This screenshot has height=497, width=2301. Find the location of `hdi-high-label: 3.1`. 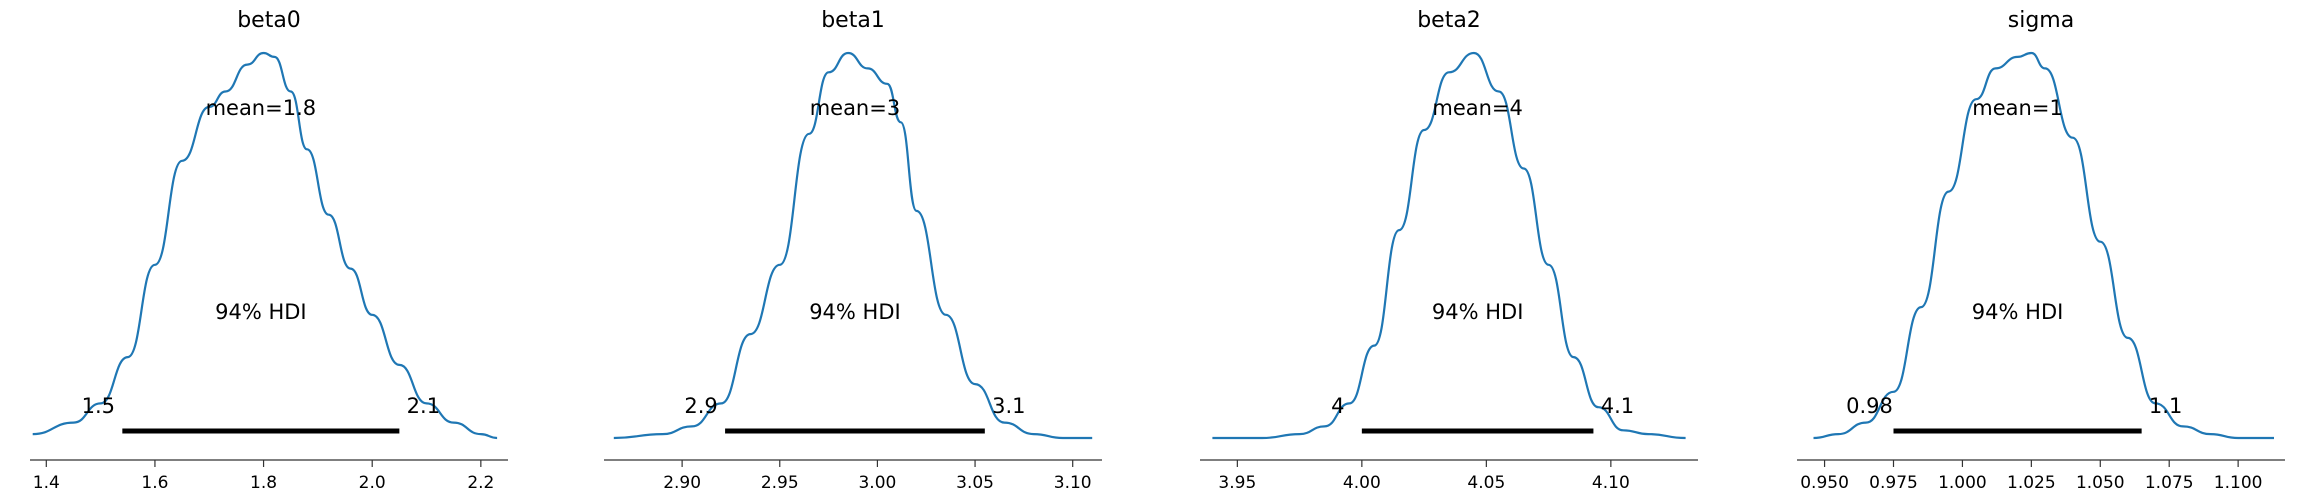

hdi-high-label: 3.1 is located at coordinates (1008, 406).